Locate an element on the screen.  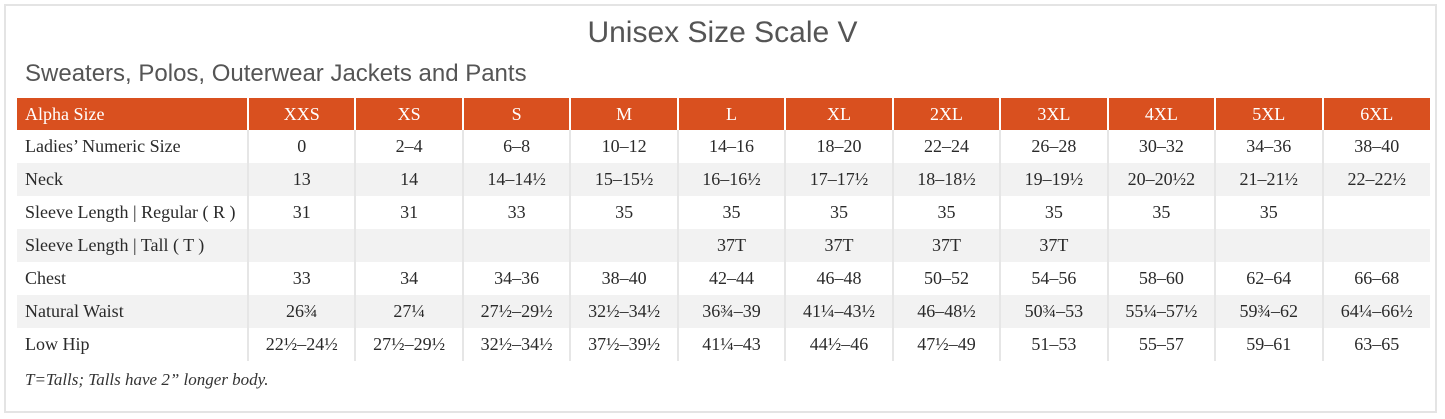
header-size: 4XL is located at coordinates (1161, 114).